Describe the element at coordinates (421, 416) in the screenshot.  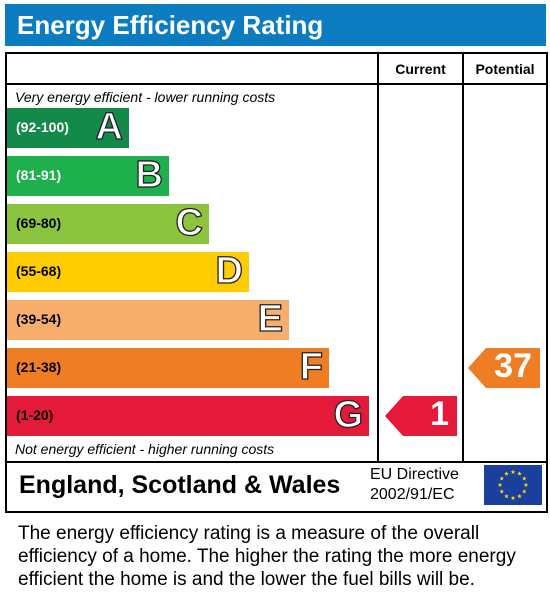
I see `current-rating-arrow: 1` at that location.